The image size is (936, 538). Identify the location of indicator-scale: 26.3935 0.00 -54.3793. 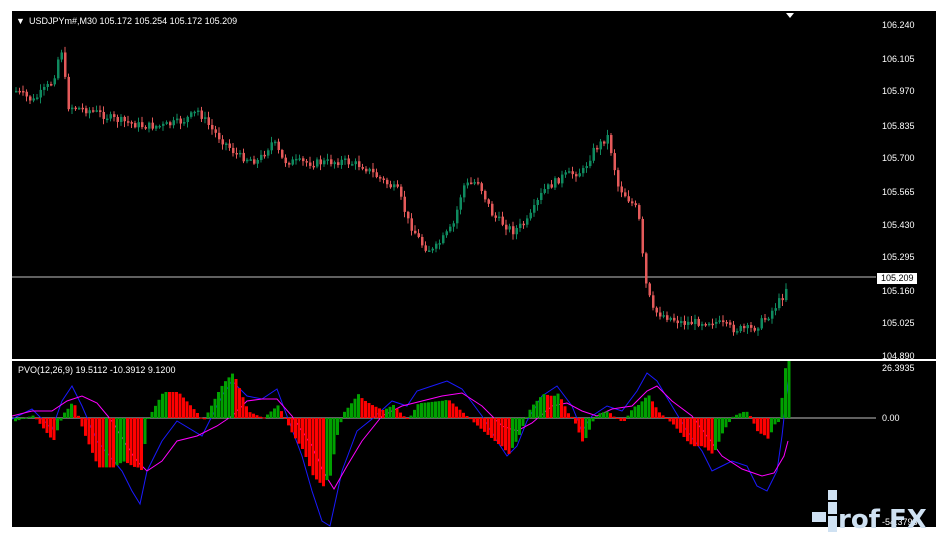
(906, 444).